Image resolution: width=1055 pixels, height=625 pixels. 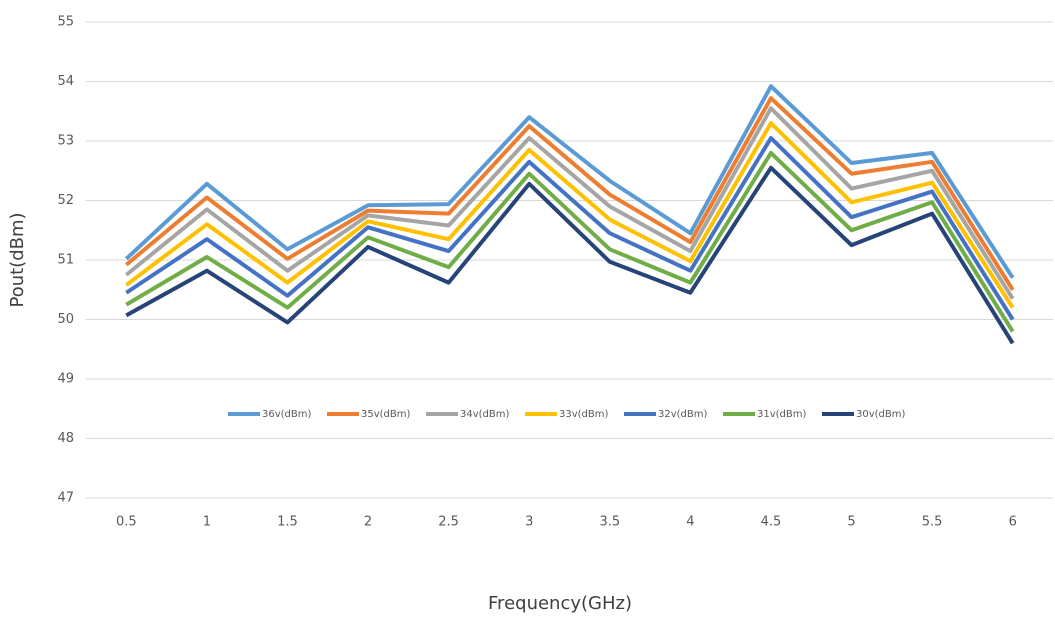 What do you see at coordinates (771, 522) in the screenshot?
I see `x-tick-label: 4.5` at bounding box center [771, 522].